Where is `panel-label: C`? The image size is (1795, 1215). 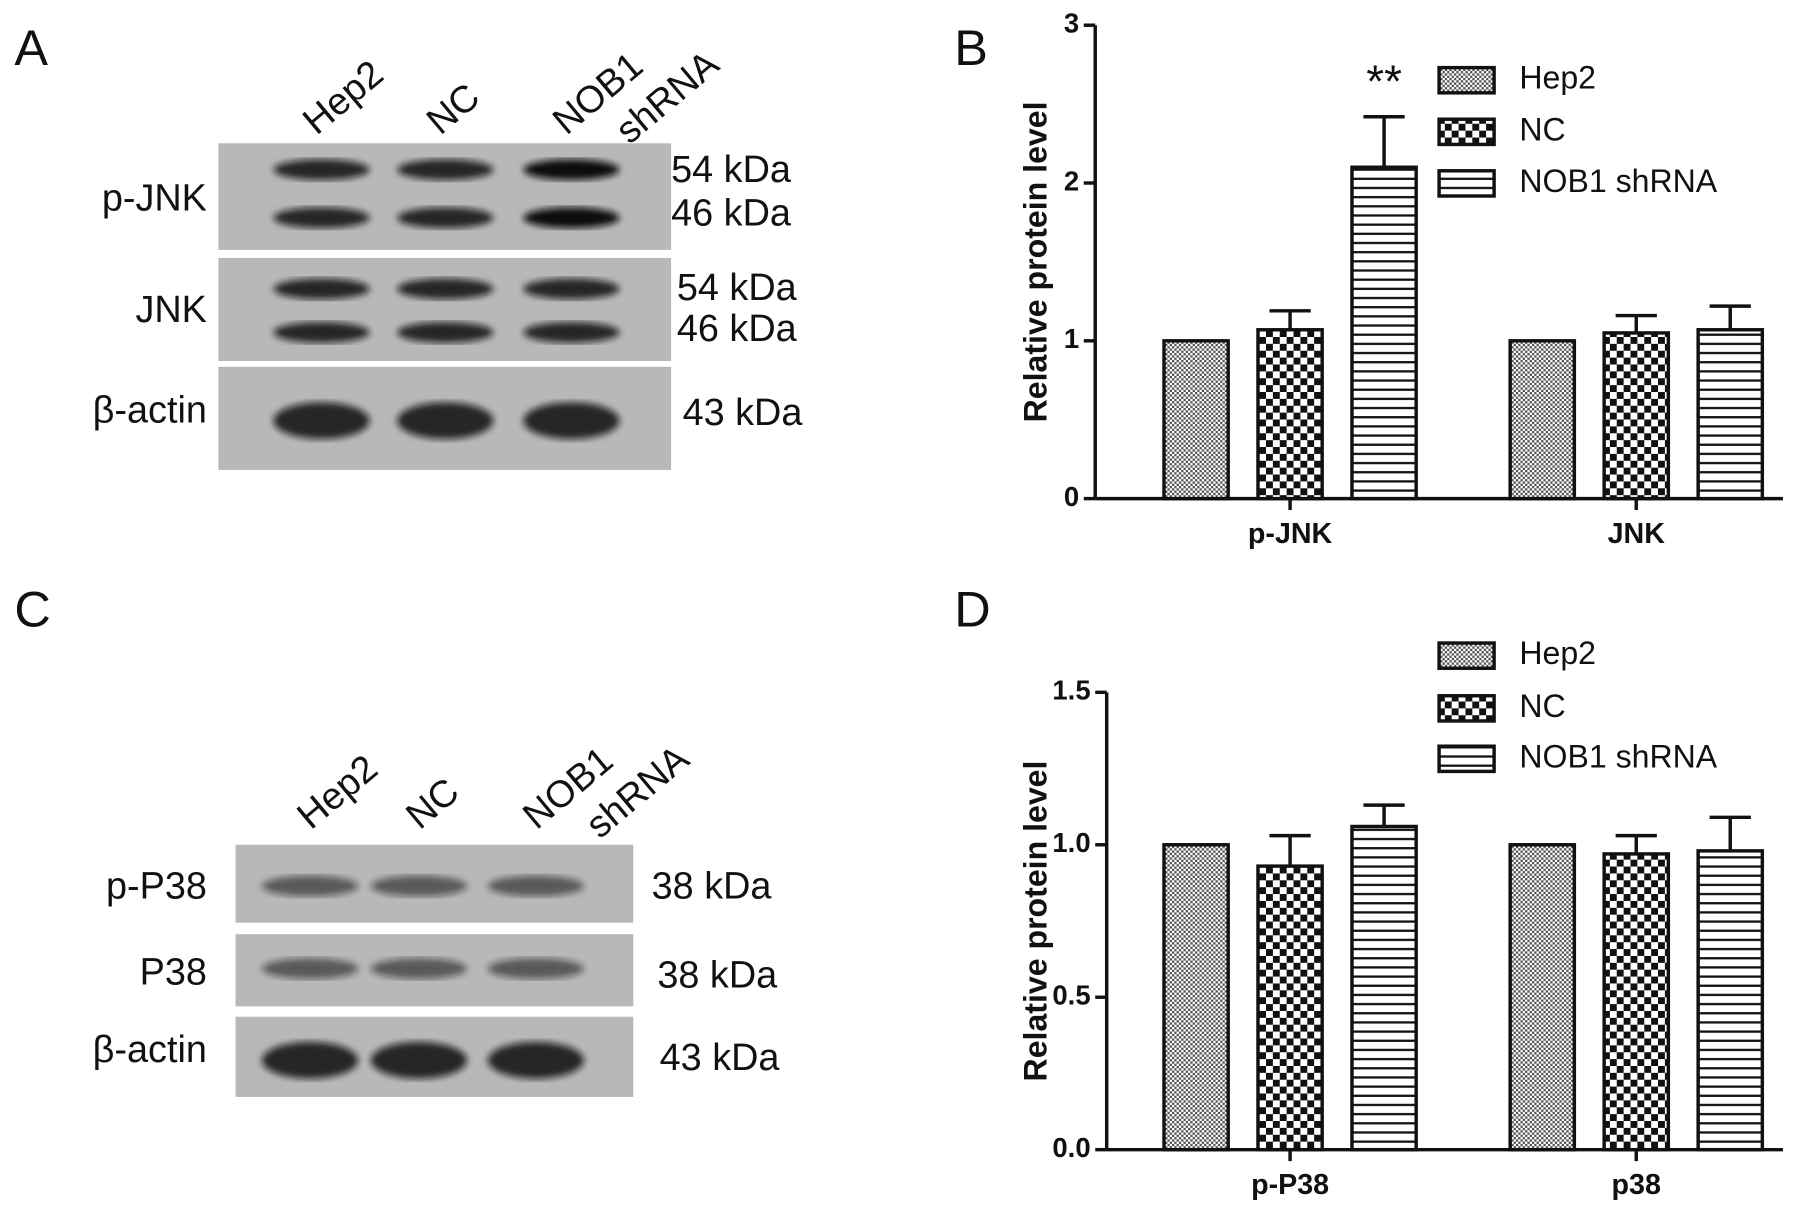
panel-label: C is located at coordinates (32, 609).